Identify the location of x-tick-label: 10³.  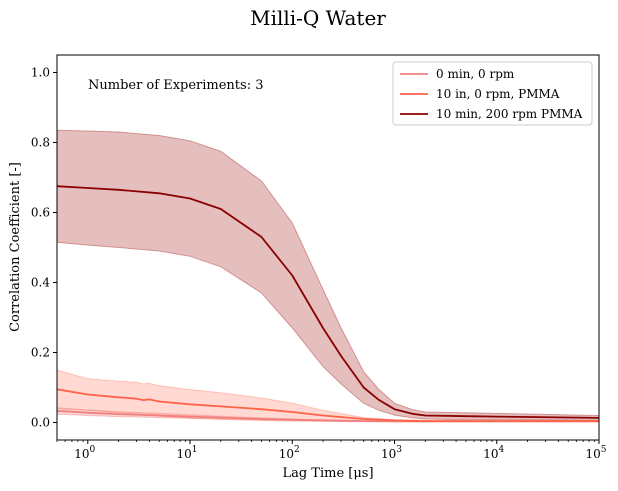
(391, 453).